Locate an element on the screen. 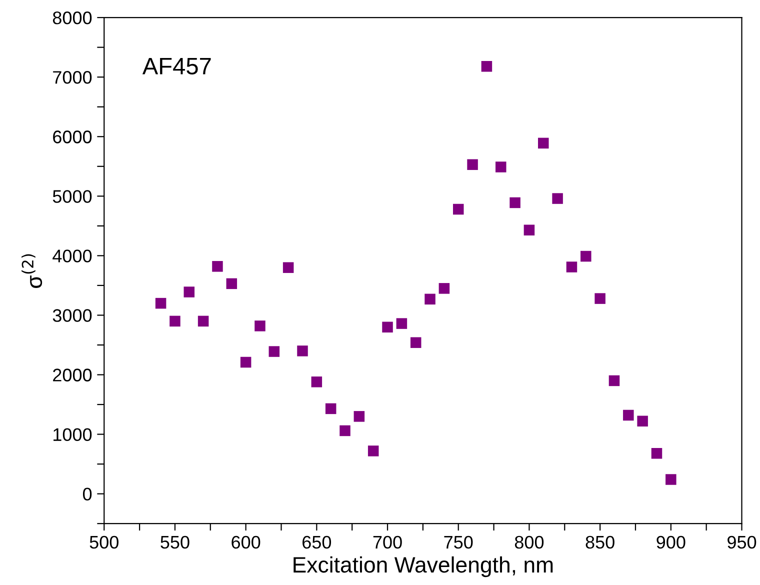  x-axis-title: Excitation Wavelength, nm is located at coordinates (423, 567).